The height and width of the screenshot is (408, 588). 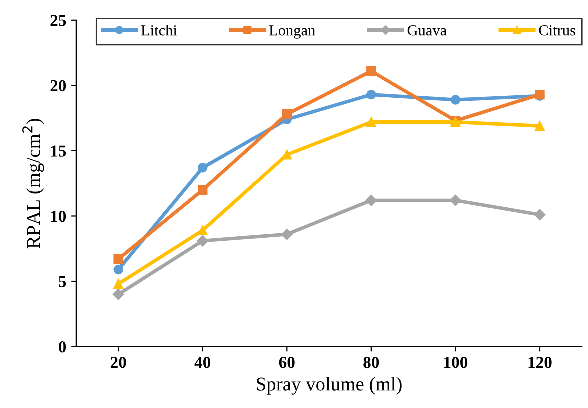 I want to click on y-axis-title: RPAL (mg/cm$^{2}$), so click(x=33, y=184).